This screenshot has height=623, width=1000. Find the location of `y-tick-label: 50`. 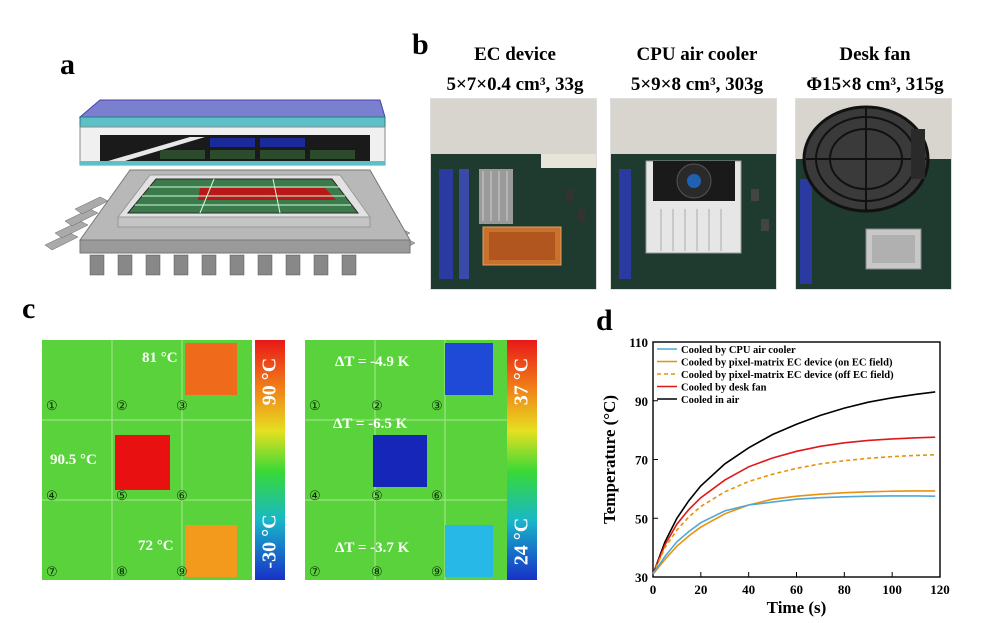

y-tick-label: 50 is located at coordinates (641, 518).